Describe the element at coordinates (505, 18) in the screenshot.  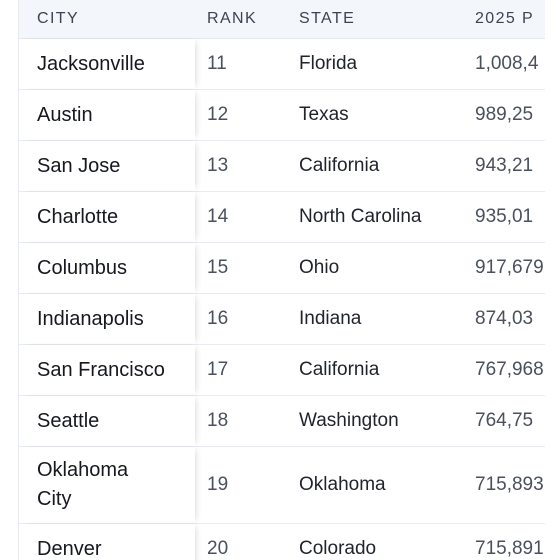
I see `column-header-population: 2025 P` at that location.